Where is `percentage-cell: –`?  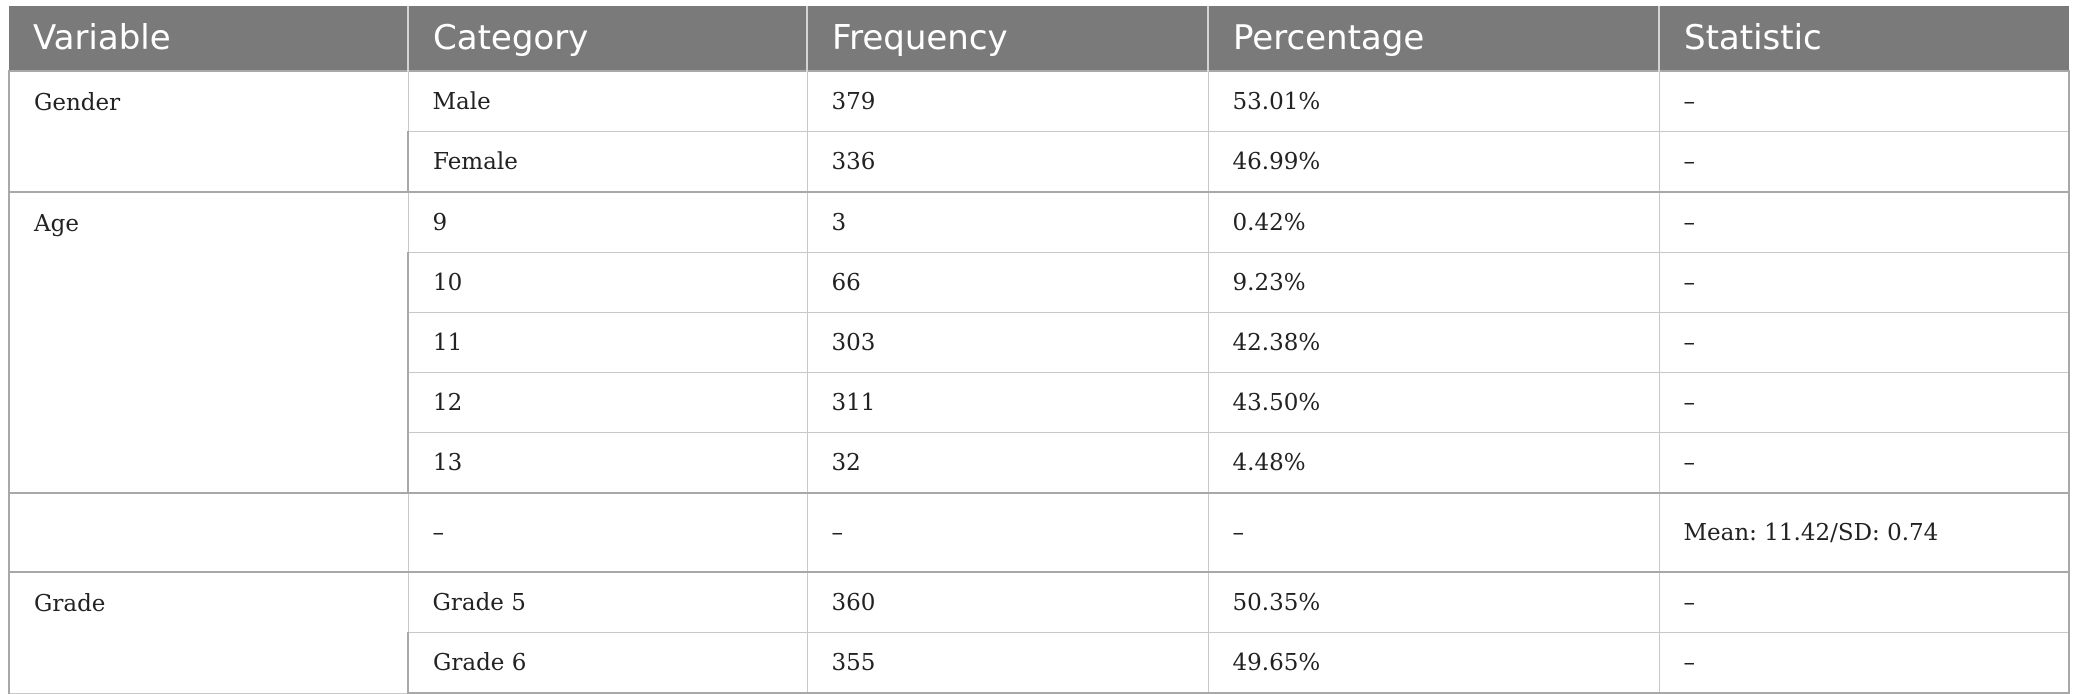
percentage-cell: – is located at coordinates (1433, 532).